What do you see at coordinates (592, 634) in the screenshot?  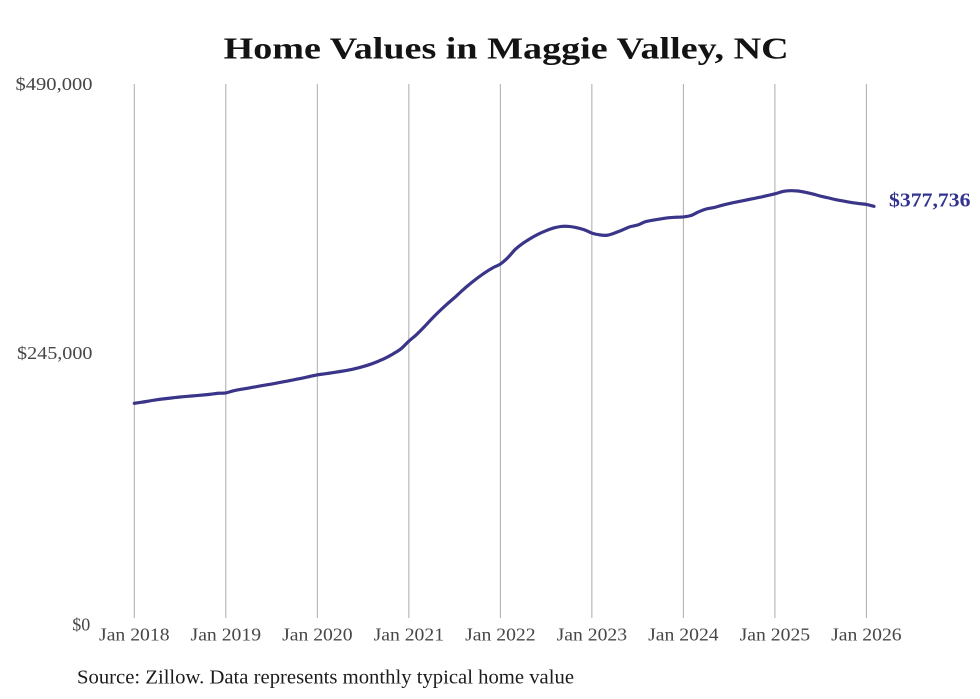 I see `svg-text: Jan 2023` at bounding box center [592, 634].